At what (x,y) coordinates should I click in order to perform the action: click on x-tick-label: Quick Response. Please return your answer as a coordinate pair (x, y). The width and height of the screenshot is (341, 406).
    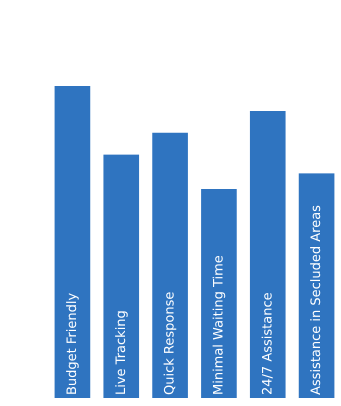
    Looking at the image, I should click on (170, 343).